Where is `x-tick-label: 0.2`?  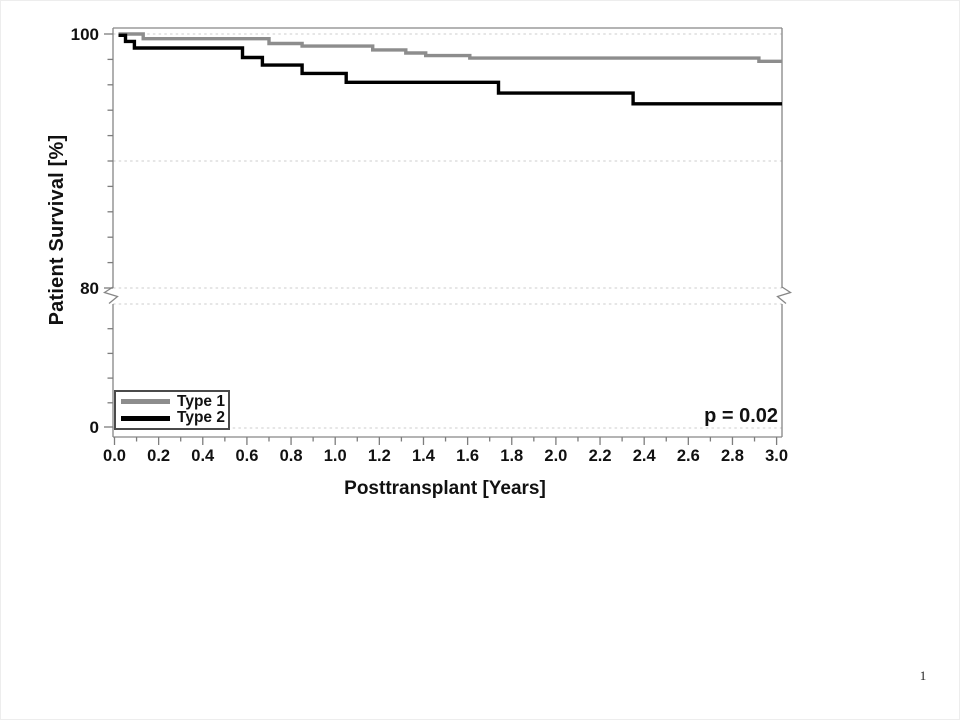
x-tick-label: 0.2 is located at coordinates (158, 456).